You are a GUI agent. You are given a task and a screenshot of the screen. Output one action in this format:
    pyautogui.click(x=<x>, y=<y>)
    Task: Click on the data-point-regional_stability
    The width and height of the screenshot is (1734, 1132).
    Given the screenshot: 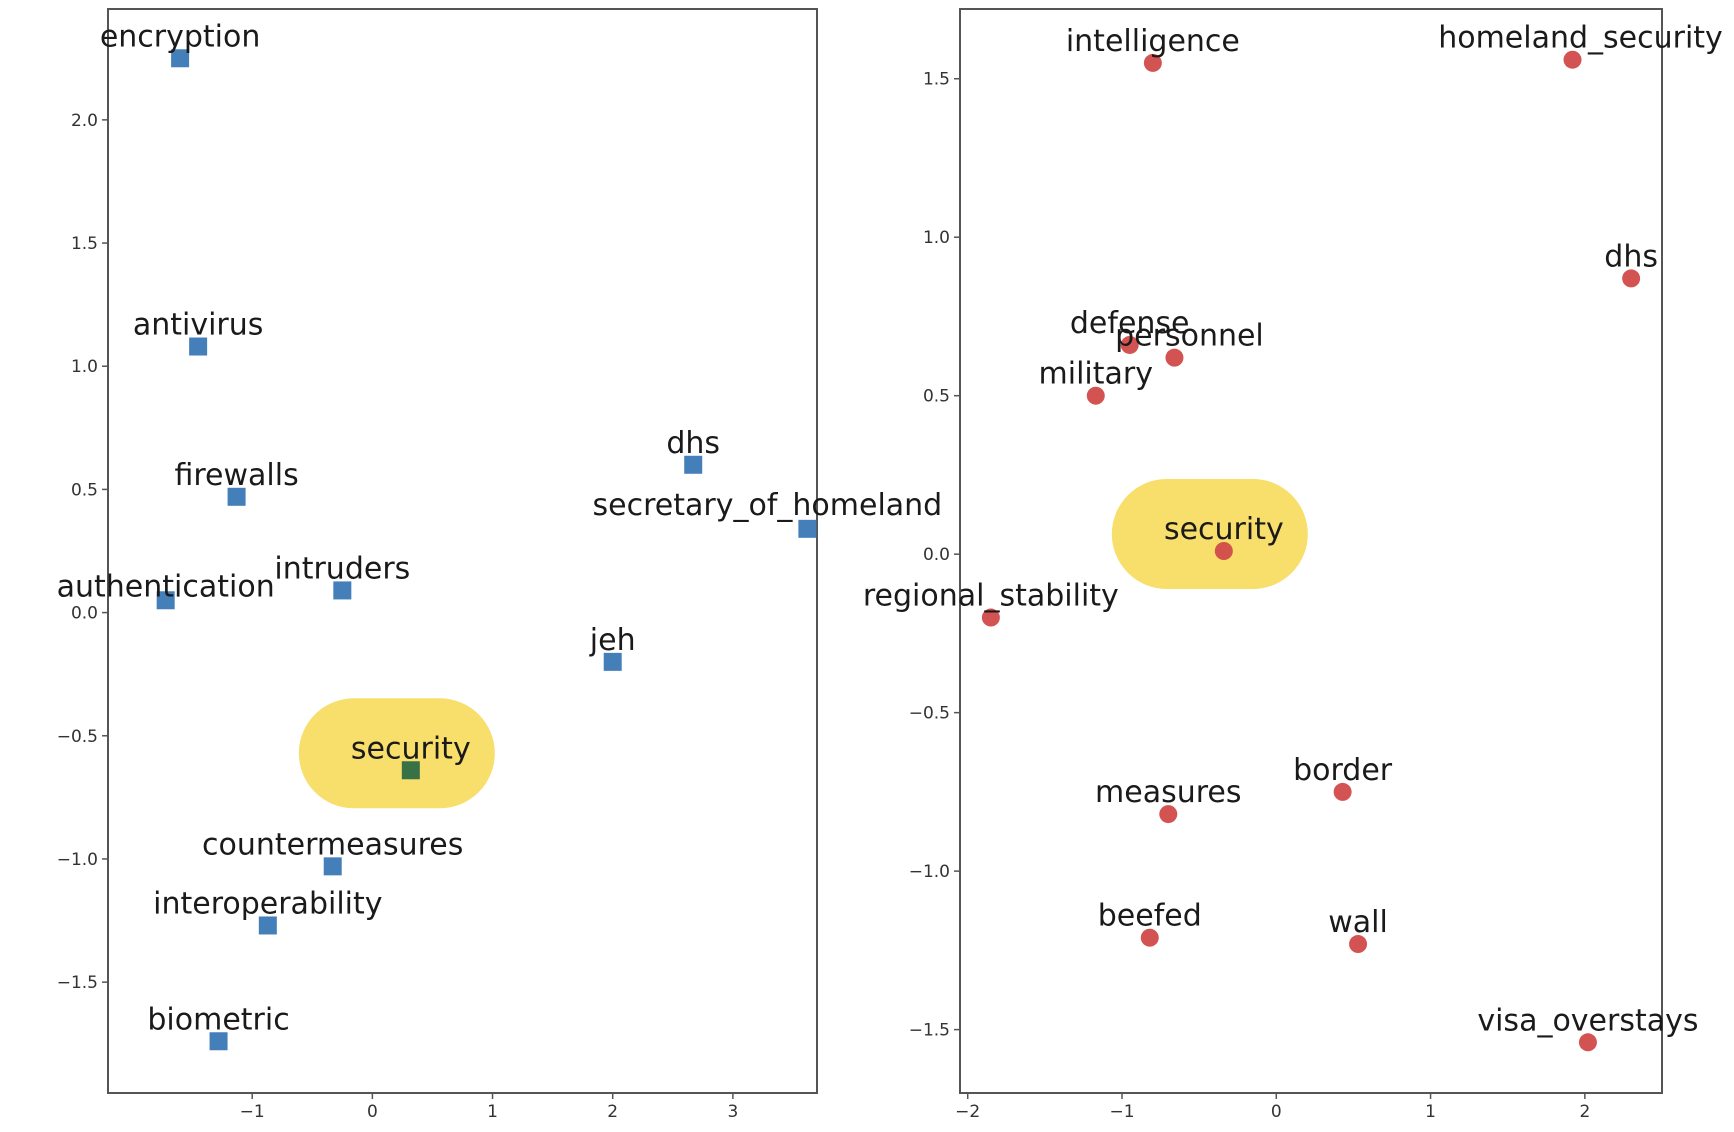 What is the action you would take?
    pyautogui.click(x=990, y=617)
    